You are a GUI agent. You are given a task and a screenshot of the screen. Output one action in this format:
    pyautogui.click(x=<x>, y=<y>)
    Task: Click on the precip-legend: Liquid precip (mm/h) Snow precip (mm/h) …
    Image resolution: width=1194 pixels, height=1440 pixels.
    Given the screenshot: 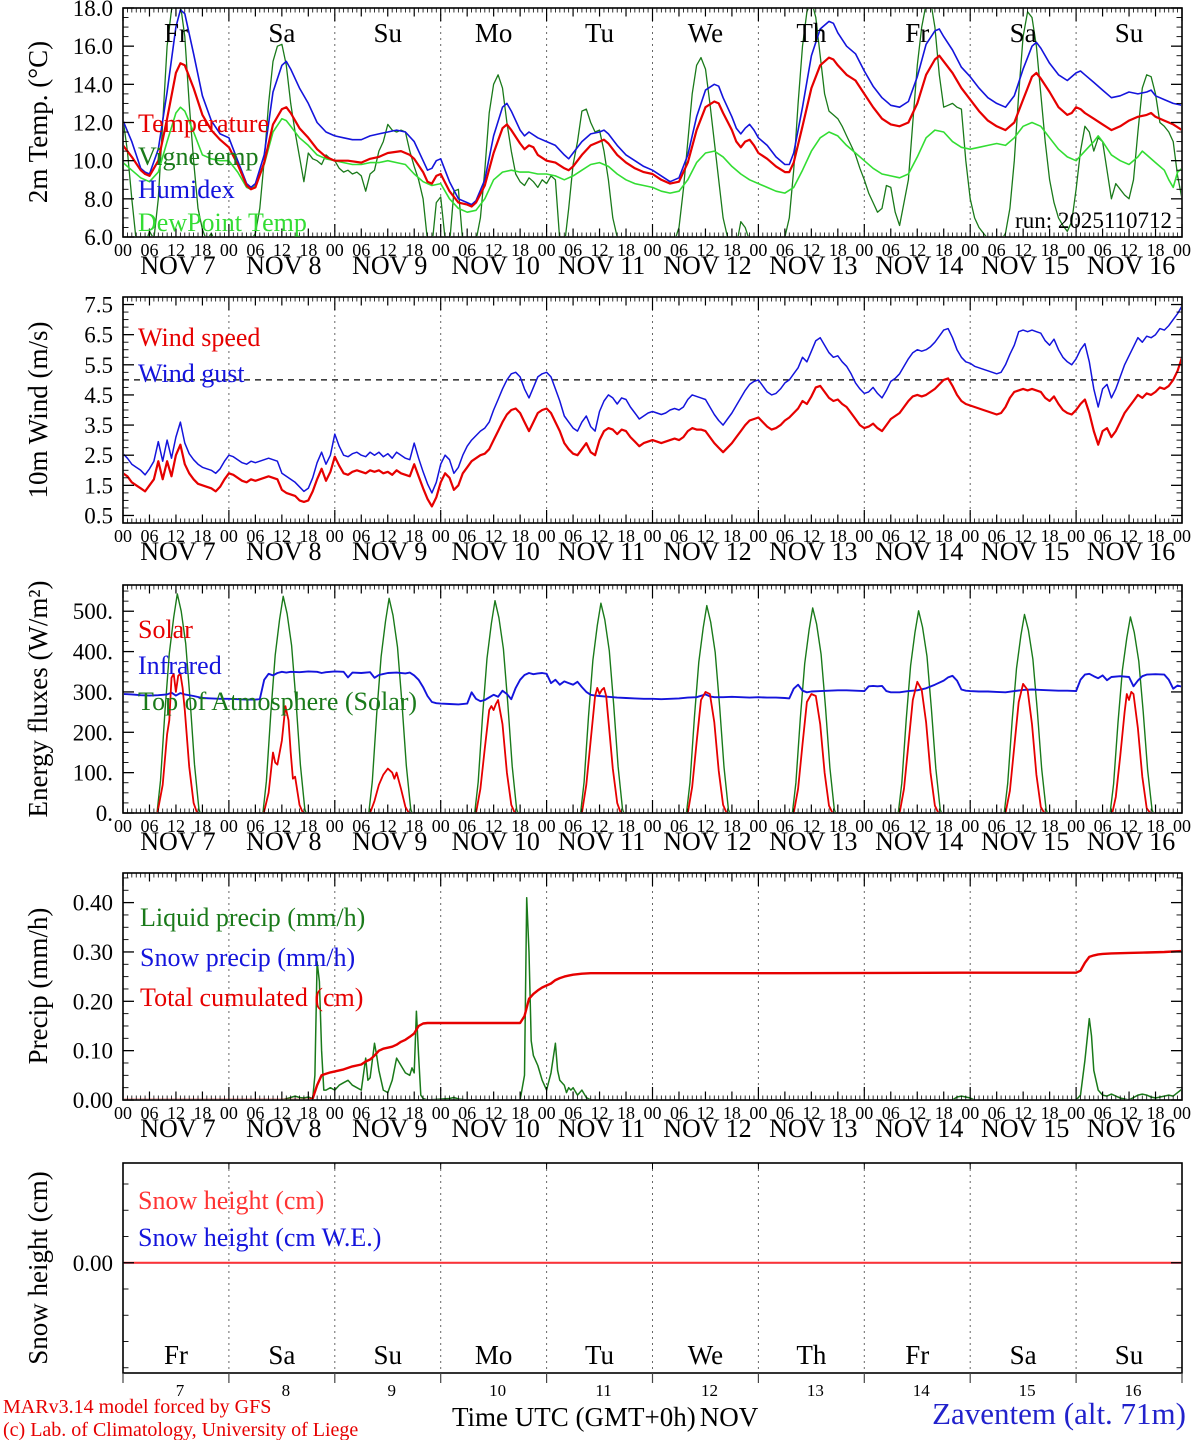 What is the action you would take?
    pyautogui.click(x=252, y=958)
    